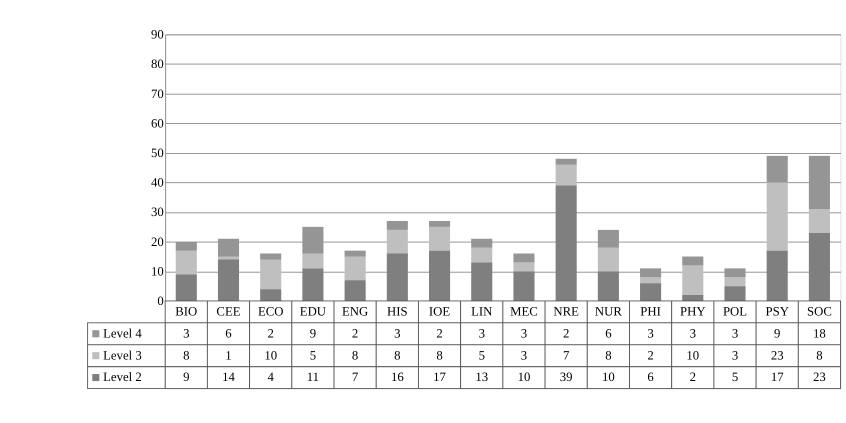 This screenshot has width=846, height=423. I want to click on x-tick-label: ENG, so click(355, 311).